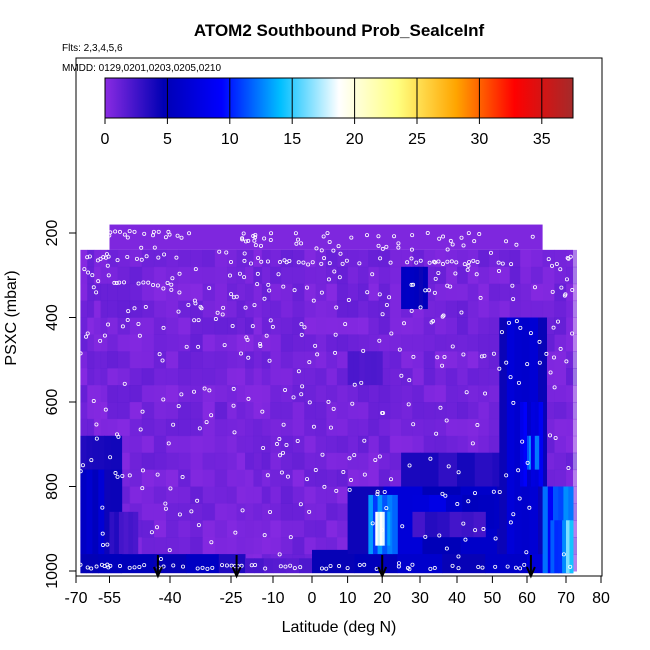 The height and width of the screenshot is (650, 650). What do you see at coordinates (339, 98) in the screenshot?
I see `colorbar-gradient` at bounding box center [339, 98].